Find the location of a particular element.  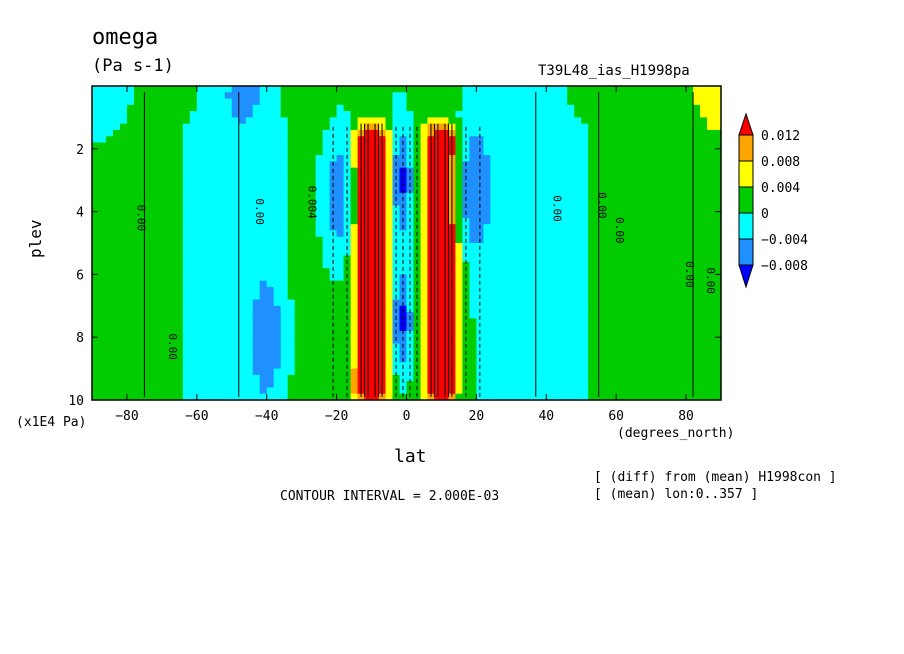

x-tick-label: −80 is located at coordinates (126, 416).